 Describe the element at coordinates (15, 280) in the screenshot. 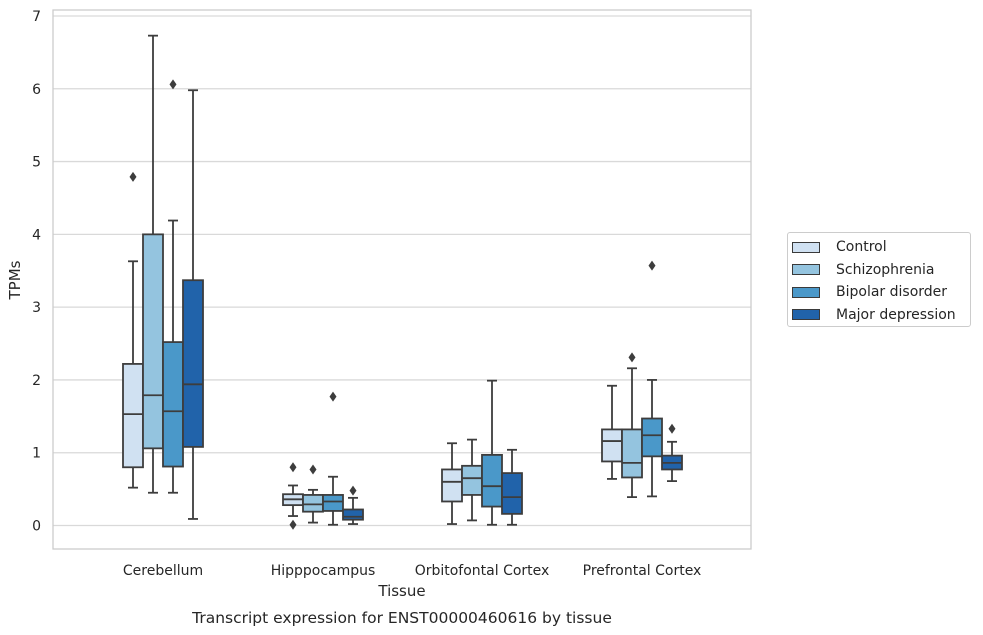

I see `y-axis-label: TPMs` at that location.